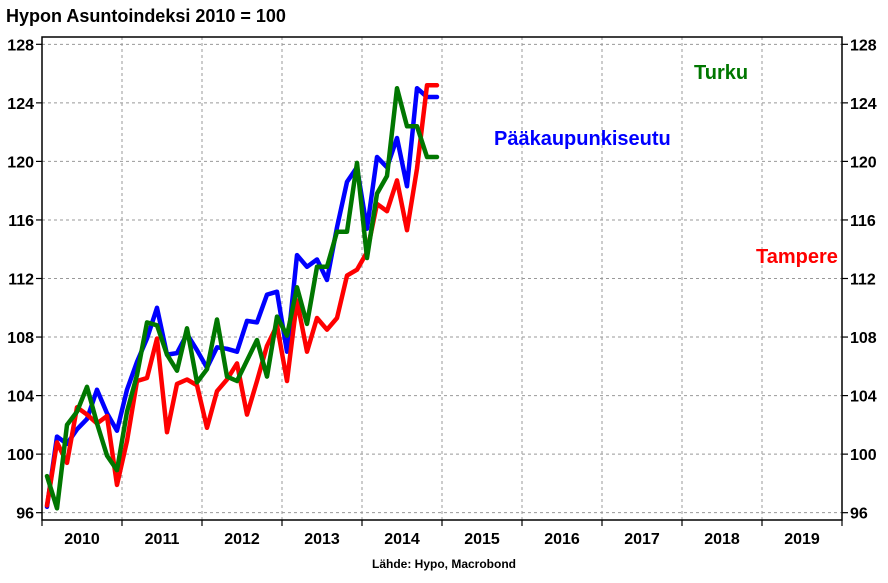  I want to click on x-axis: 2010 2011 2012 2013 2014 2015 2016 2017 2018 2019, so click(442, 534).